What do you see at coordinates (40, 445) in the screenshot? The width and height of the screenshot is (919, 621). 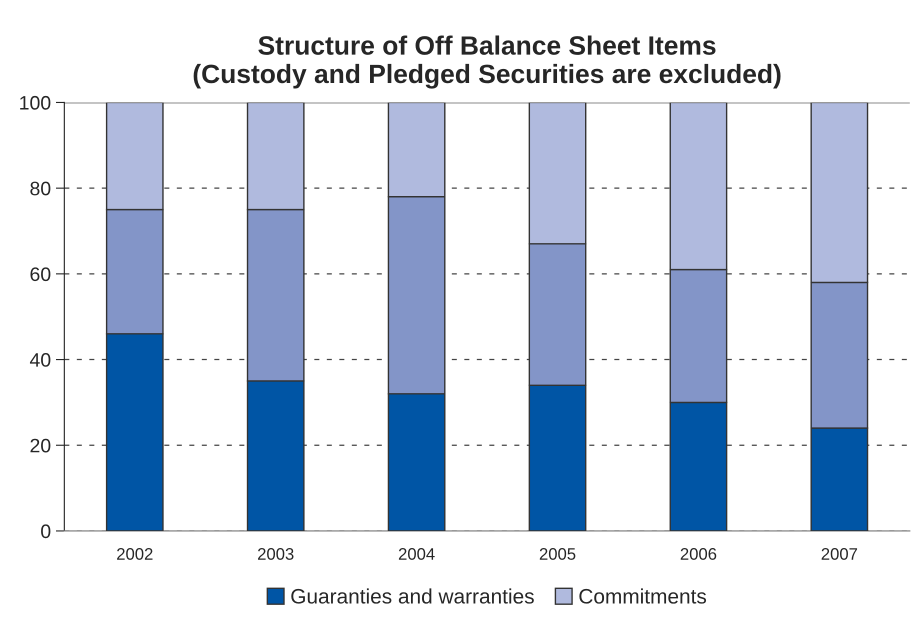 I see `y-tick-label: 20` at bounding box center [40, 445].